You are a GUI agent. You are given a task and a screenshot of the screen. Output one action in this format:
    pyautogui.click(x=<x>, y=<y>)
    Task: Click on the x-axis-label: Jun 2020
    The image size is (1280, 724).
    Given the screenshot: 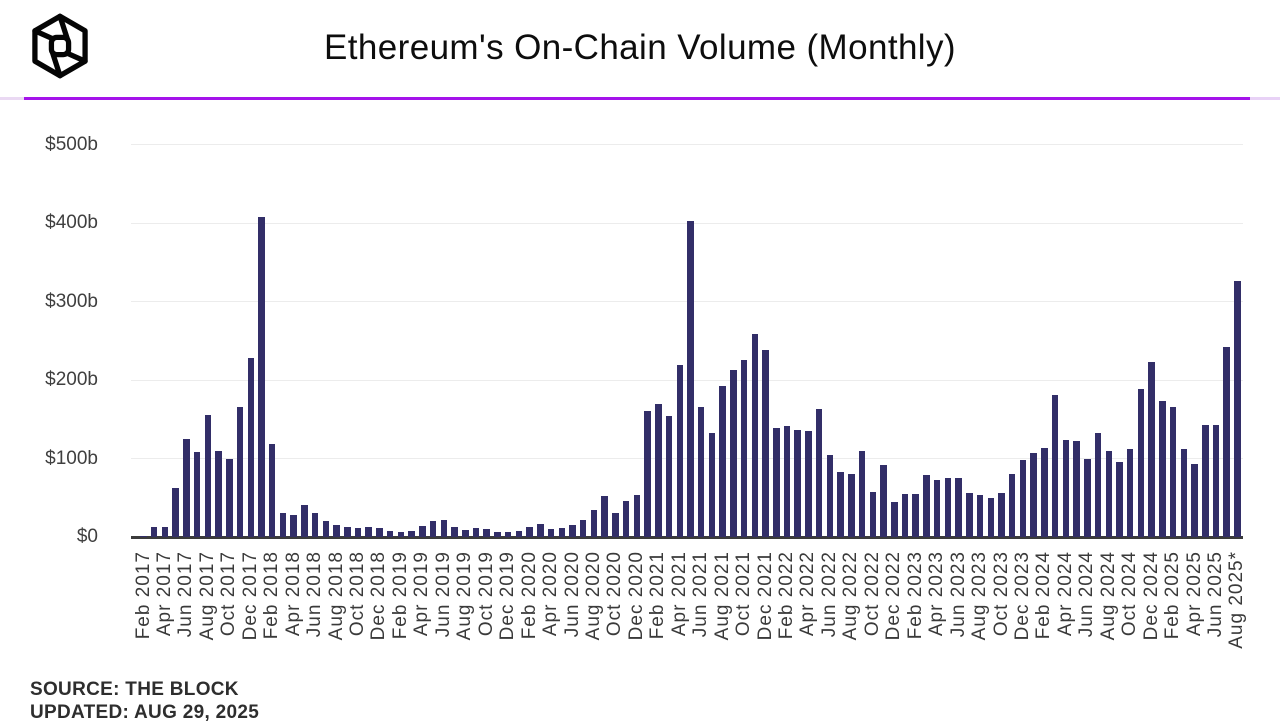 What is the action you would take?
    pyautogui.click(x=572, y=594)
    